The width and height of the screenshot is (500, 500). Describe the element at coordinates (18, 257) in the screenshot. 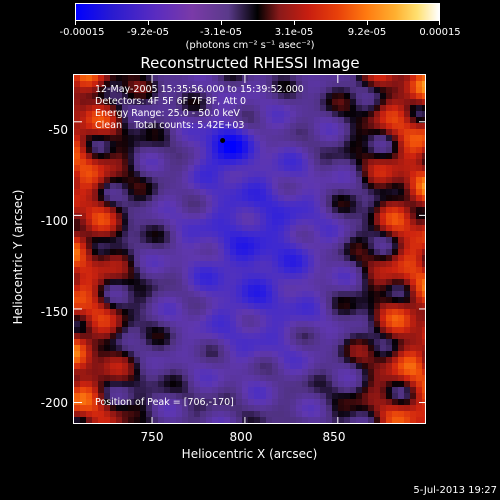

I see `y-axis-label: Heliocentric Y (arcsec)` at that location.